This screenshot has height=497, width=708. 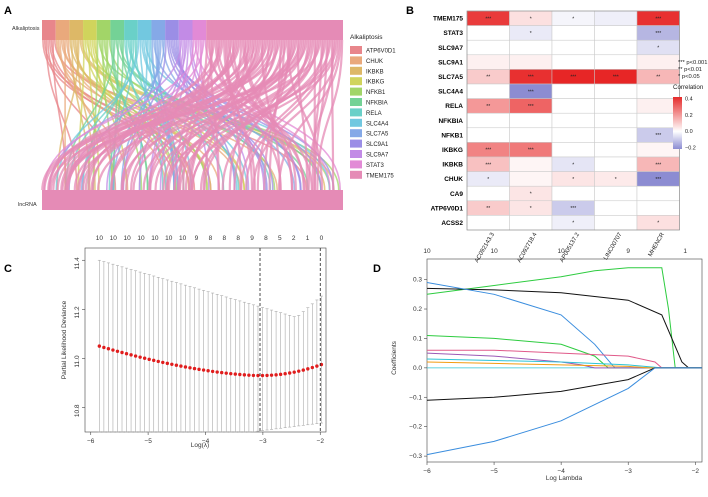 I want to click on alluvial-legend-label: IKBKB, so click(x=375, y=72).